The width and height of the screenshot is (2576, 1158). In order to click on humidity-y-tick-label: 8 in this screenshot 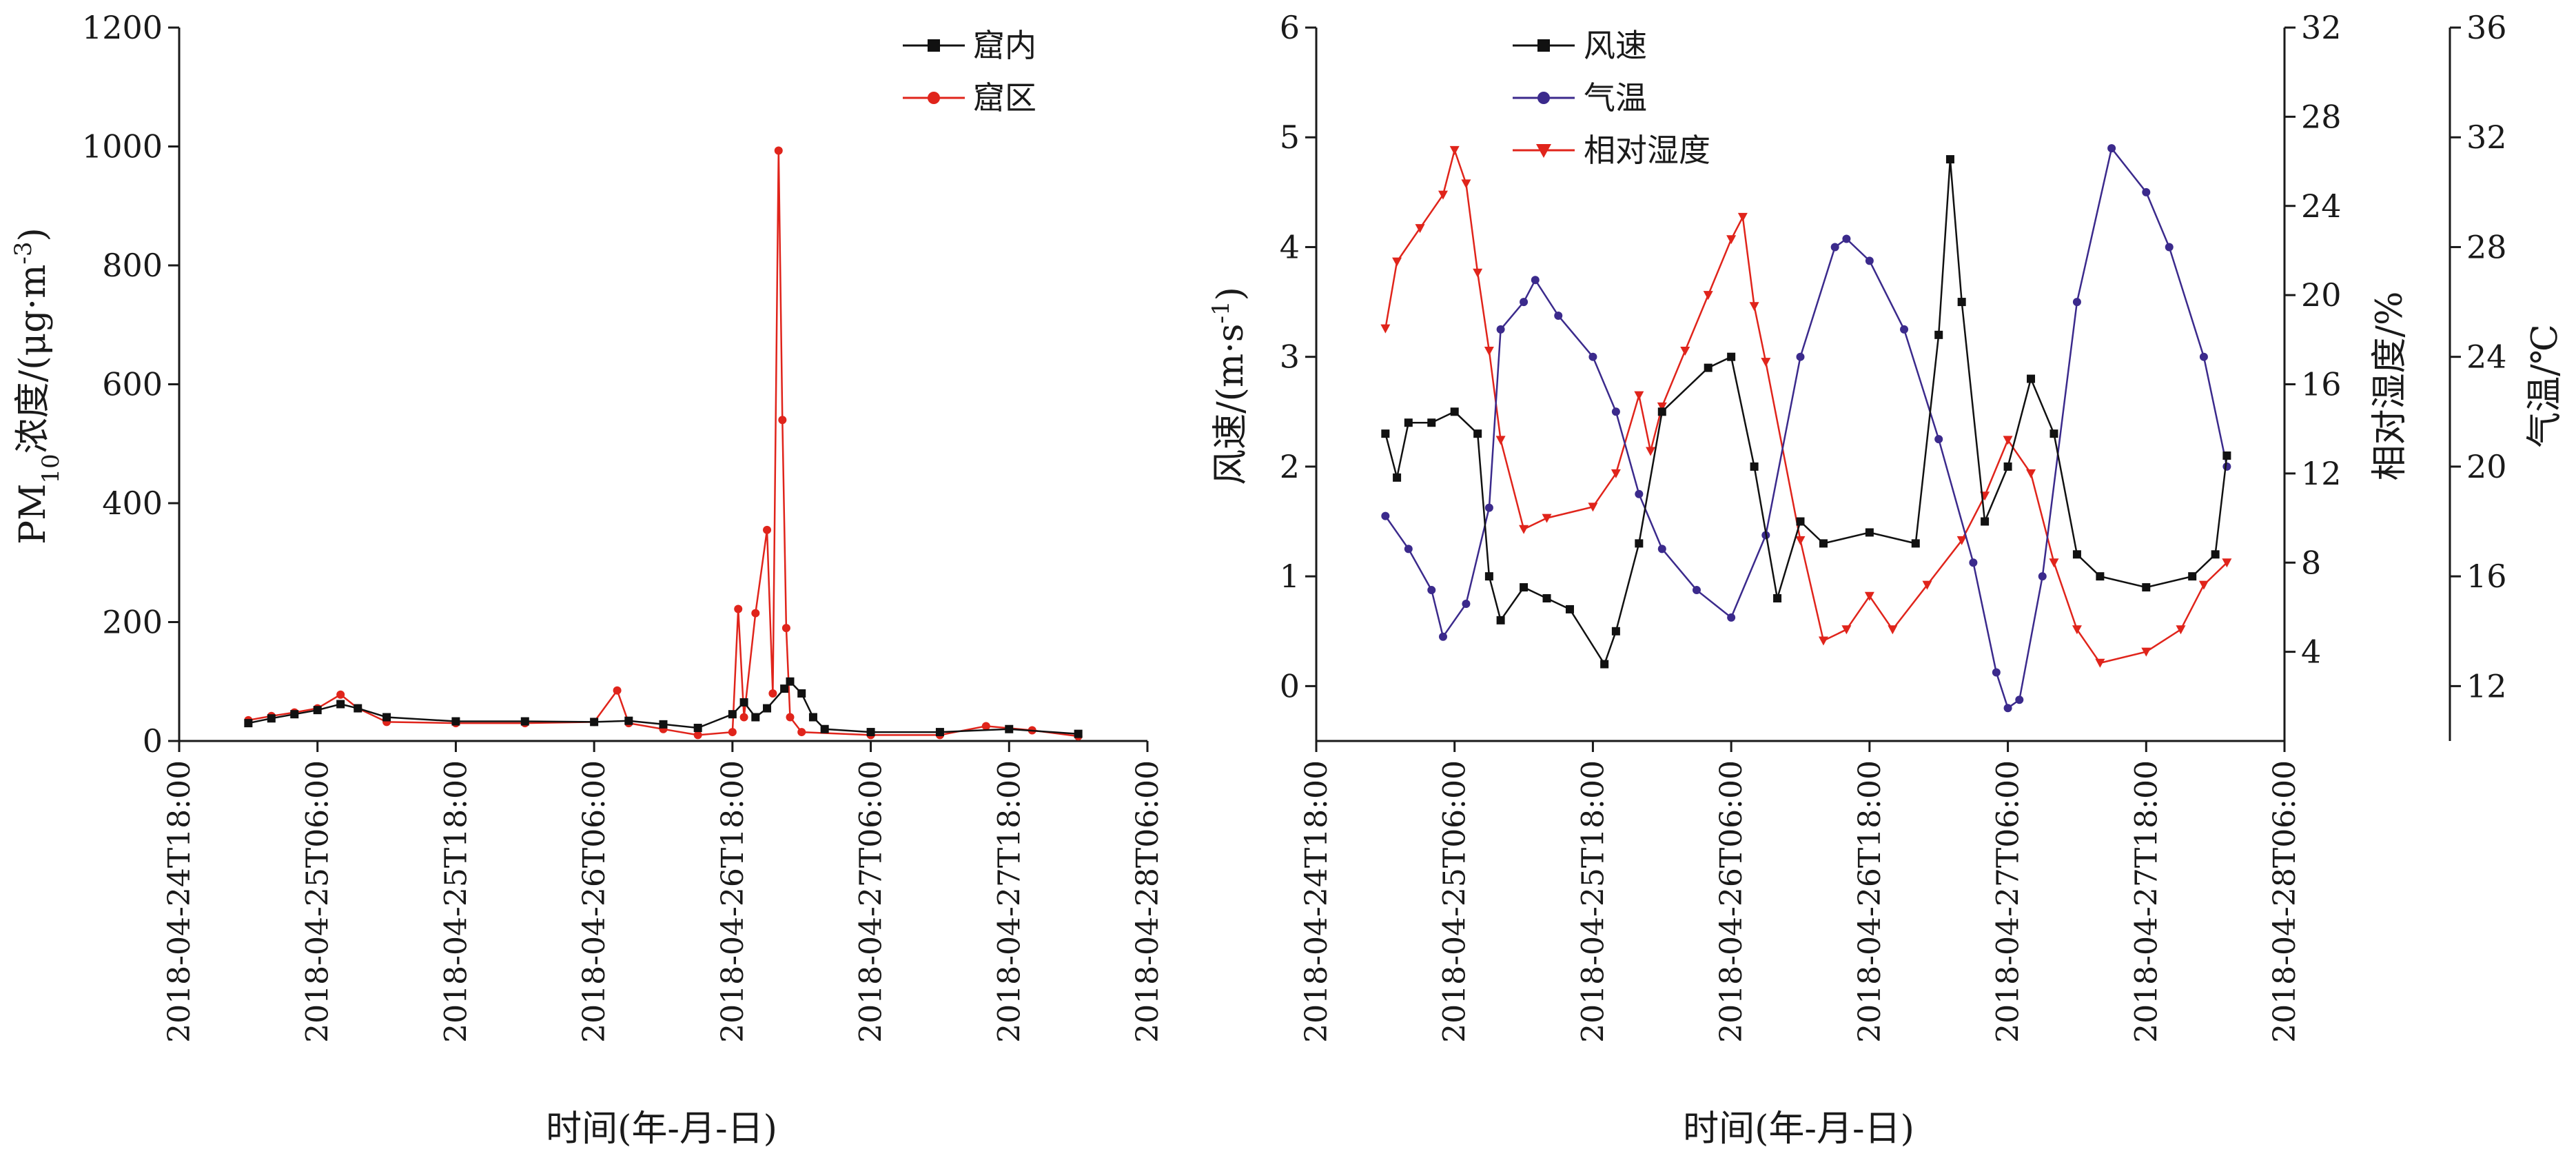, I will do `click(2311, 562)`.